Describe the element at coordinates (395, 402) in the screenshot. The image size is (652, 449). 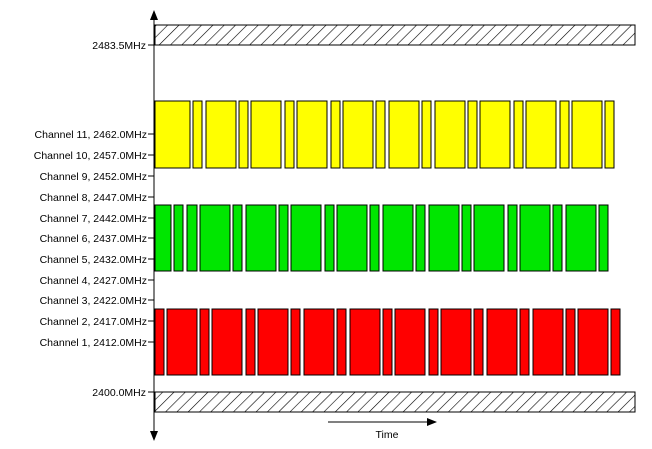
I see `lower-band-limit-hatch` at that location.